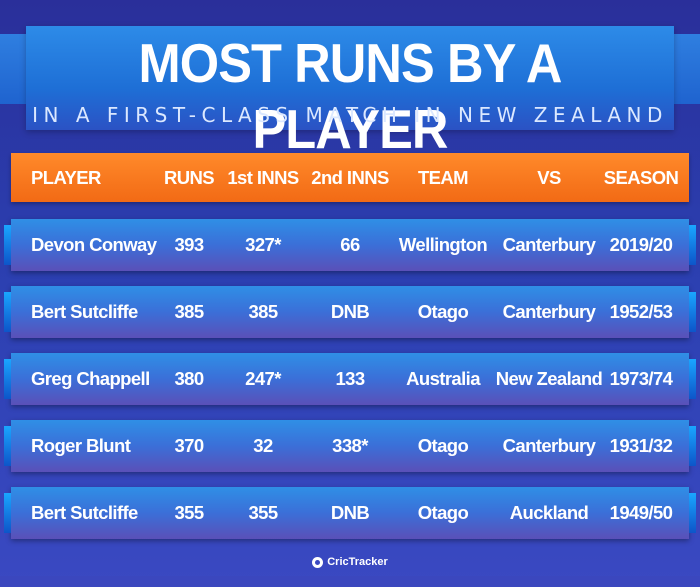 The width and height of the screenshot is (700, 587). I want to click on cell-season: 2019/20, so click(641, 244).